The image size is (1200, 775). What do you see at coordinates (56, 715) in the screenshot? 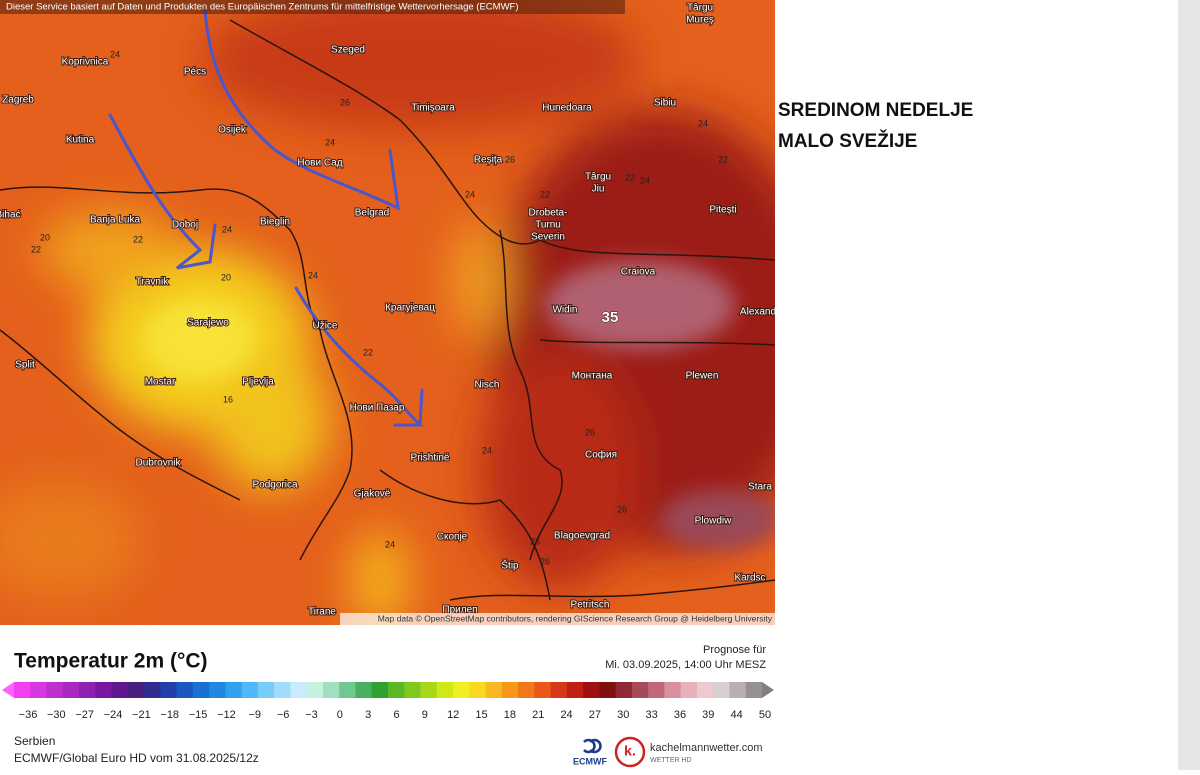
I see `scale-tick-label: −30` at bounding box center [56, 715].